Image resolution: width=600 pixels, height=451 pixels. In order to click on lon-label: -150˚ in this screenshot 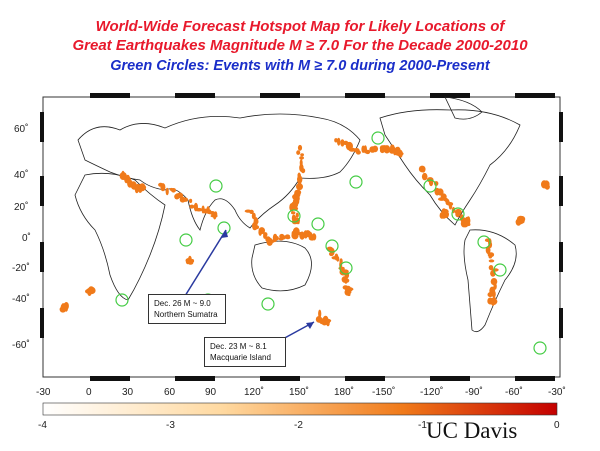, I will do `click(384, 392)`.